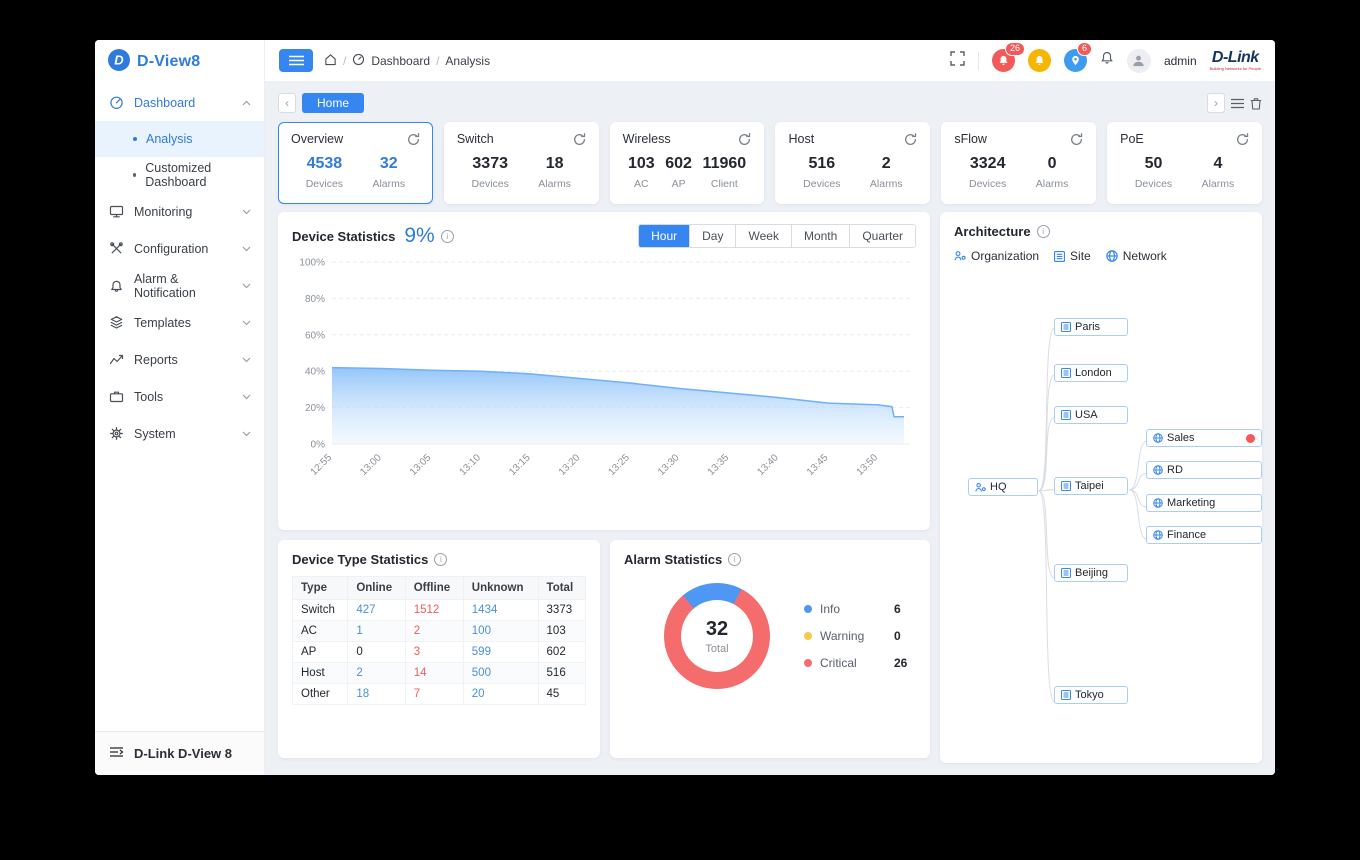 The height and width of the screenshot is (860, 1360). Describe the element at coordinates (1107, 60) in the screenshot. I see `bell-icon` at that location.